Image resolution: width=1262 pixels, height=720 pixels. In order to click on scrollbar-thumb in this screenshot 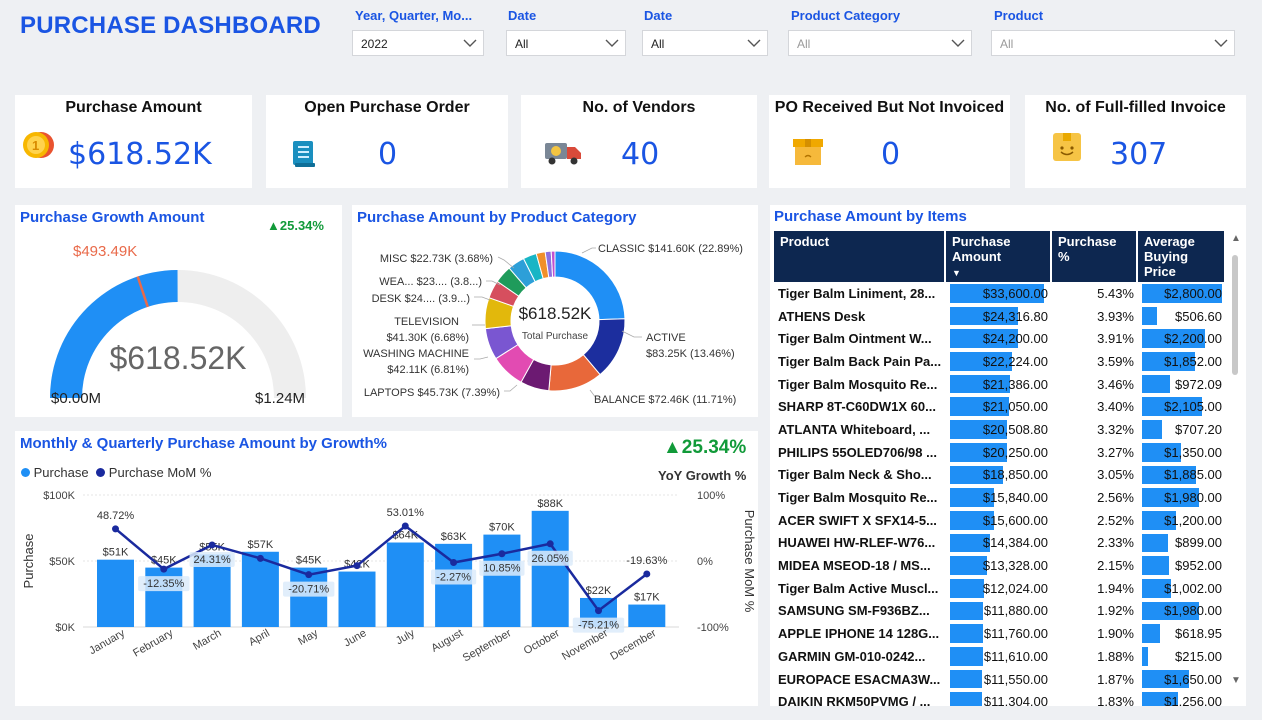, I will do `click(1235, 315)`.